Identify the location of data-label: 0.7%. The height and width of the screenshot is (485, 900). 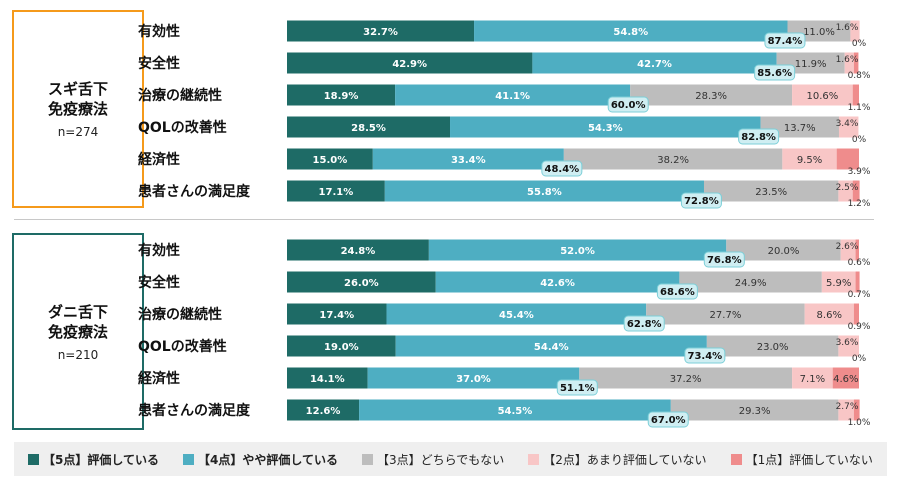
(859, 295).